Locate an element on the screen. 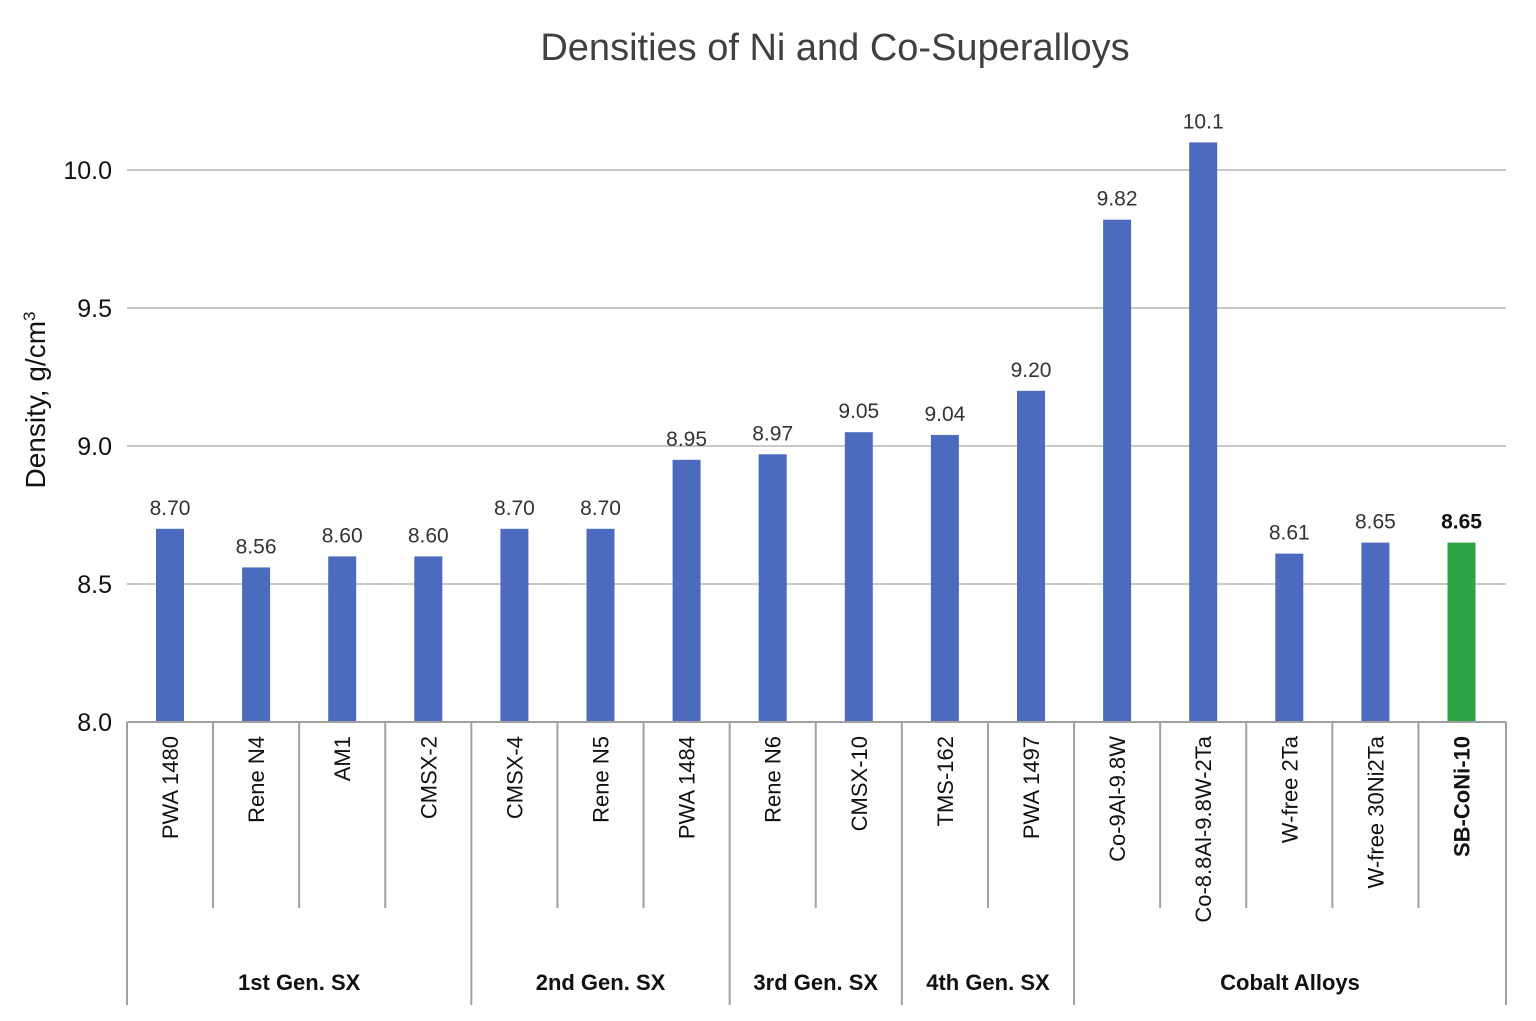 The image size is (1536, 1021). data-label: 9.05 is located at coordinates (858, 411).